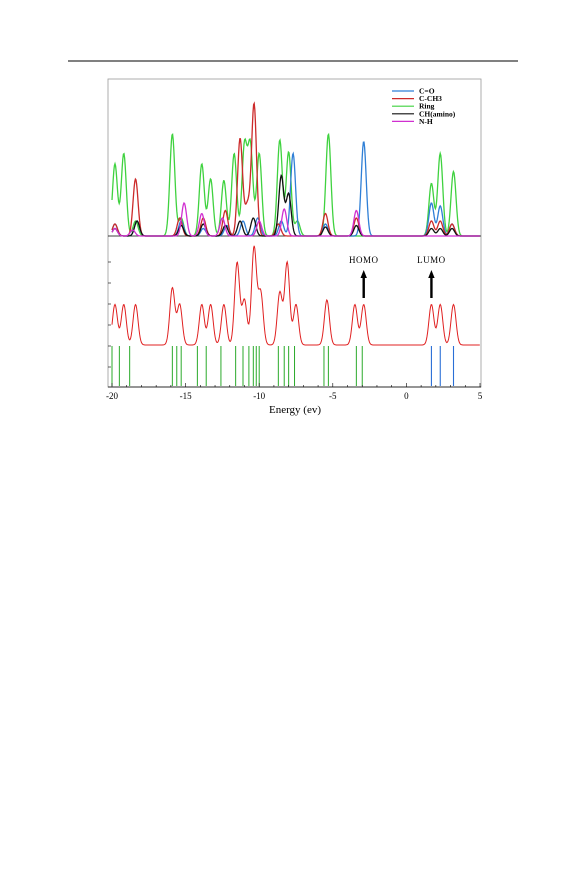  I want to click on x-axis: -20 -15 -10 -5 0 5 Energy (ev), so click(294, 338).